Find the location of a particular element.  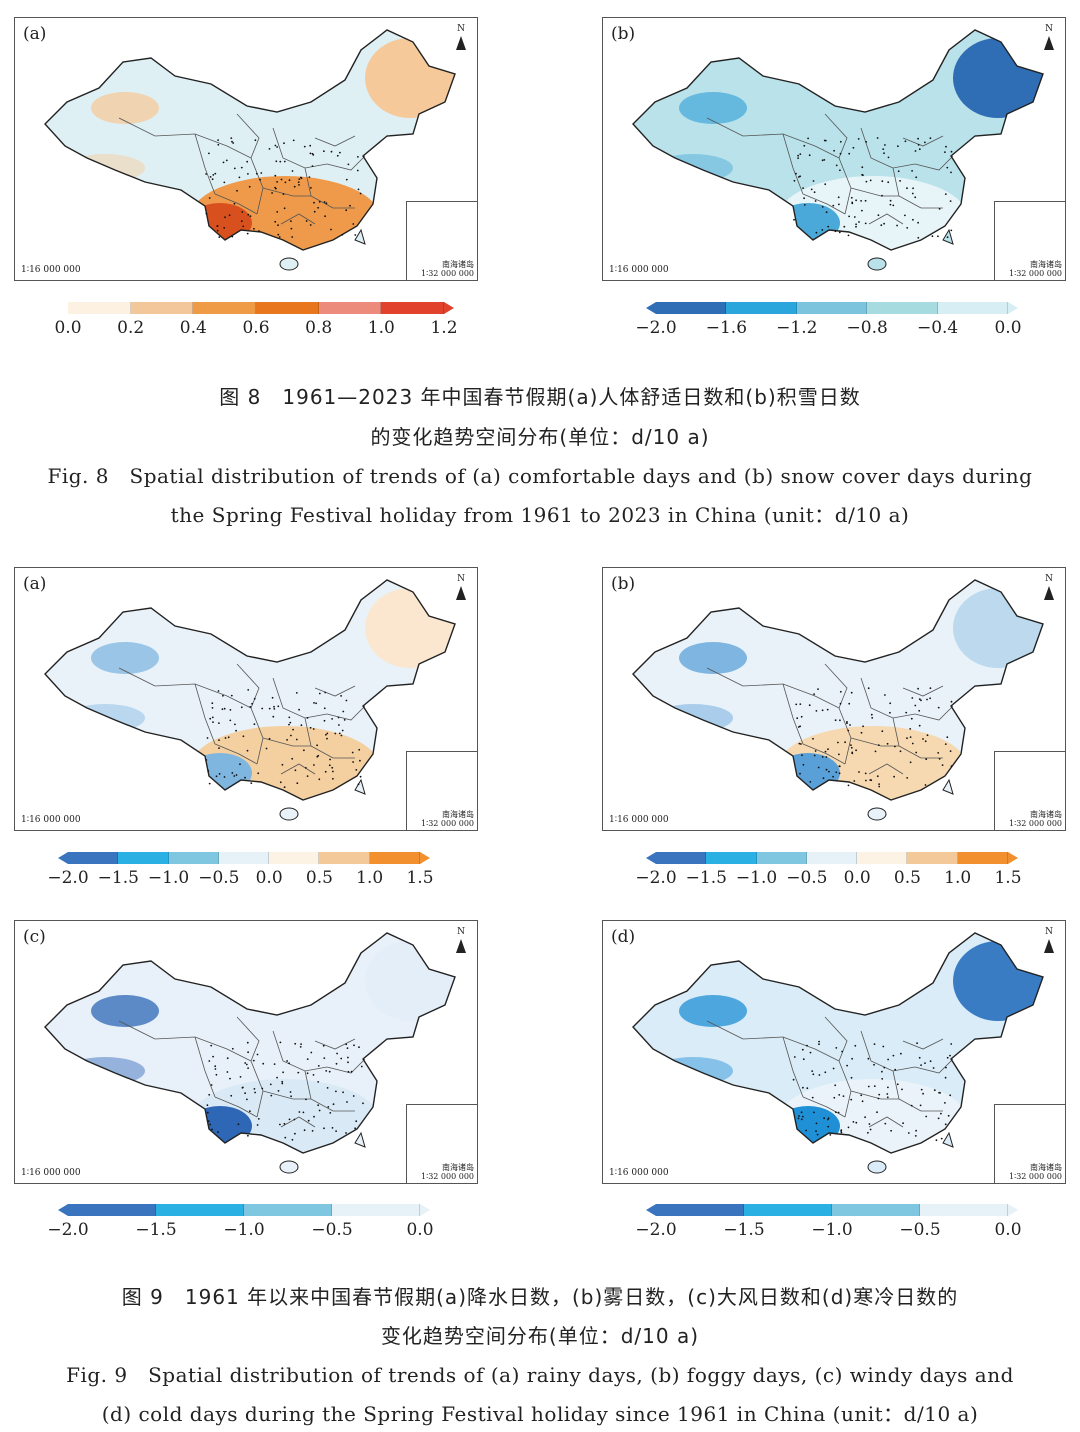

map-northeast-region is located at coordinates (410, 981).